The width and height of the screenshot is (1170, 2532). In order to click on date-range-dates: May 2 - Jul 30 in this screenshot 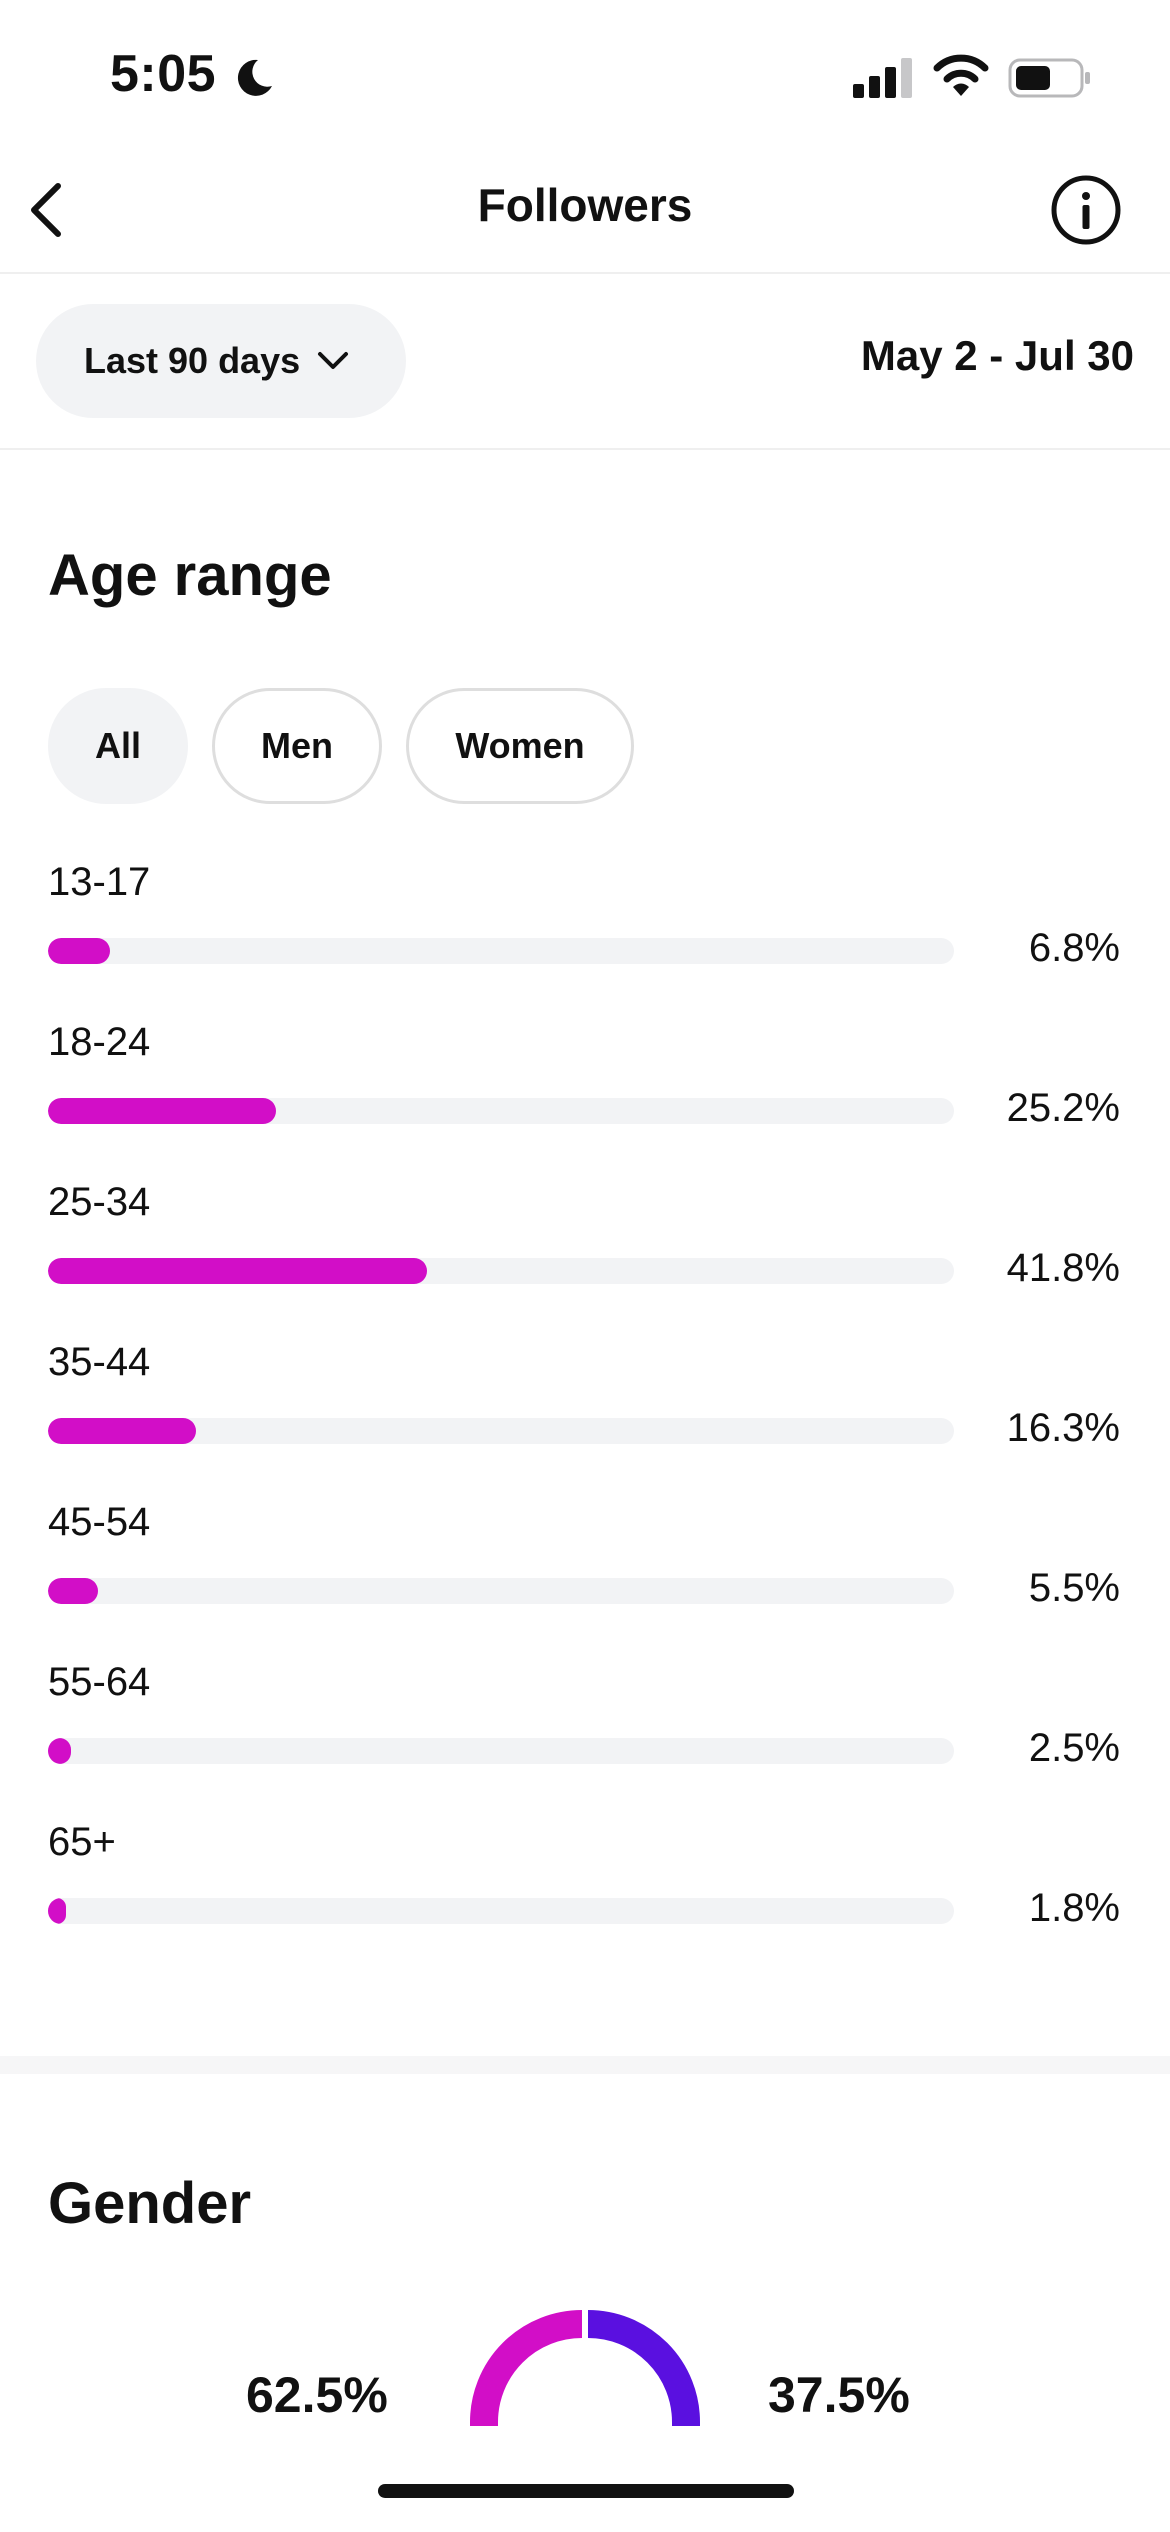, I will do `click(997, 355)`.